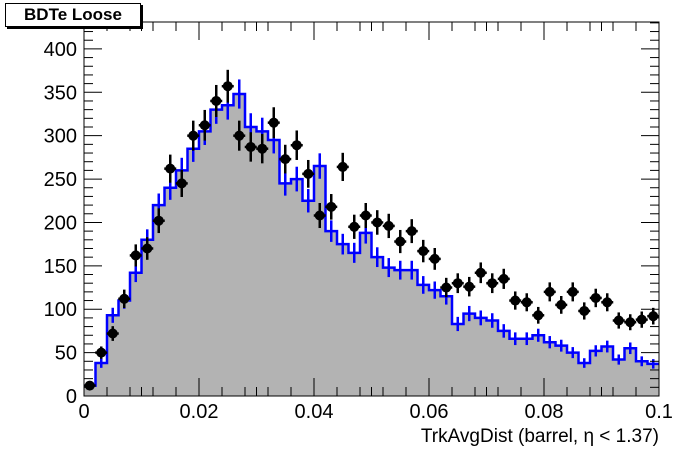 The image size is (696, 472). What do you see at coordinates (60, 180) in the screenshot?
I see `y-tick-label: 250` at bounding box center [60, 180].